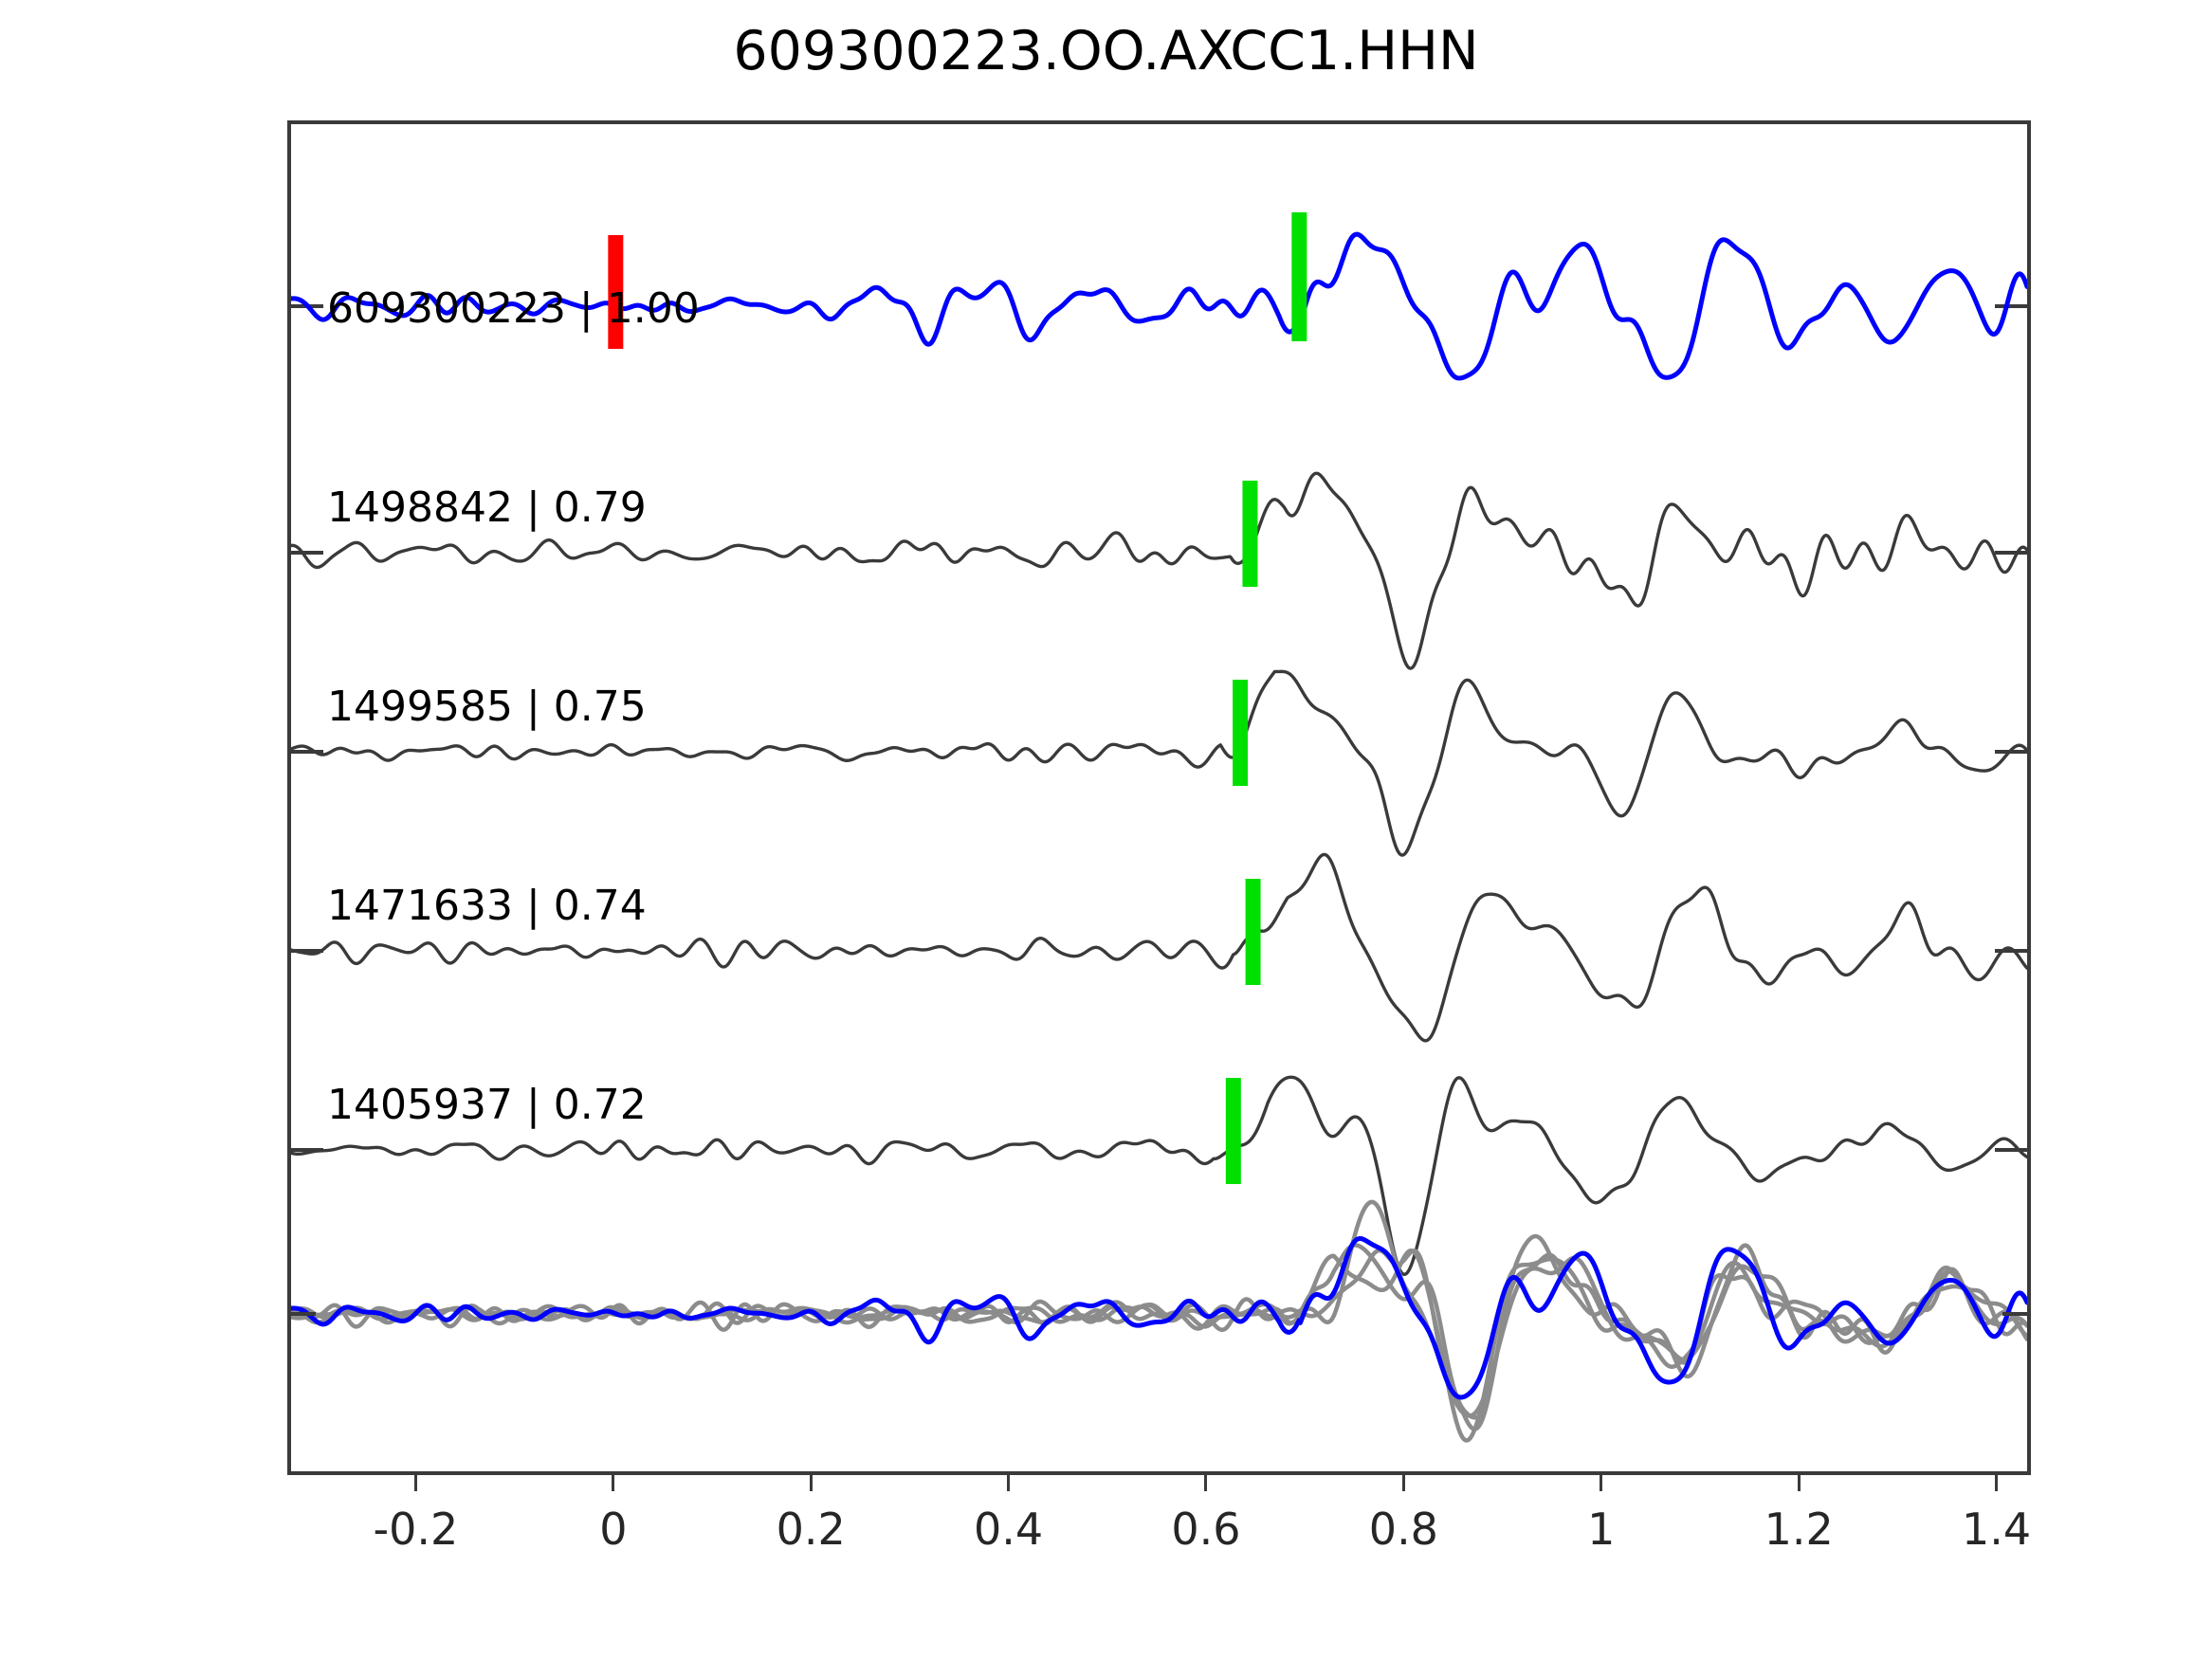  What do you see at coordinates (513, 308) in the screenshot?
I see `trace-label-609300223: 609300223 | 1.00` at bounding box center [513, 308].